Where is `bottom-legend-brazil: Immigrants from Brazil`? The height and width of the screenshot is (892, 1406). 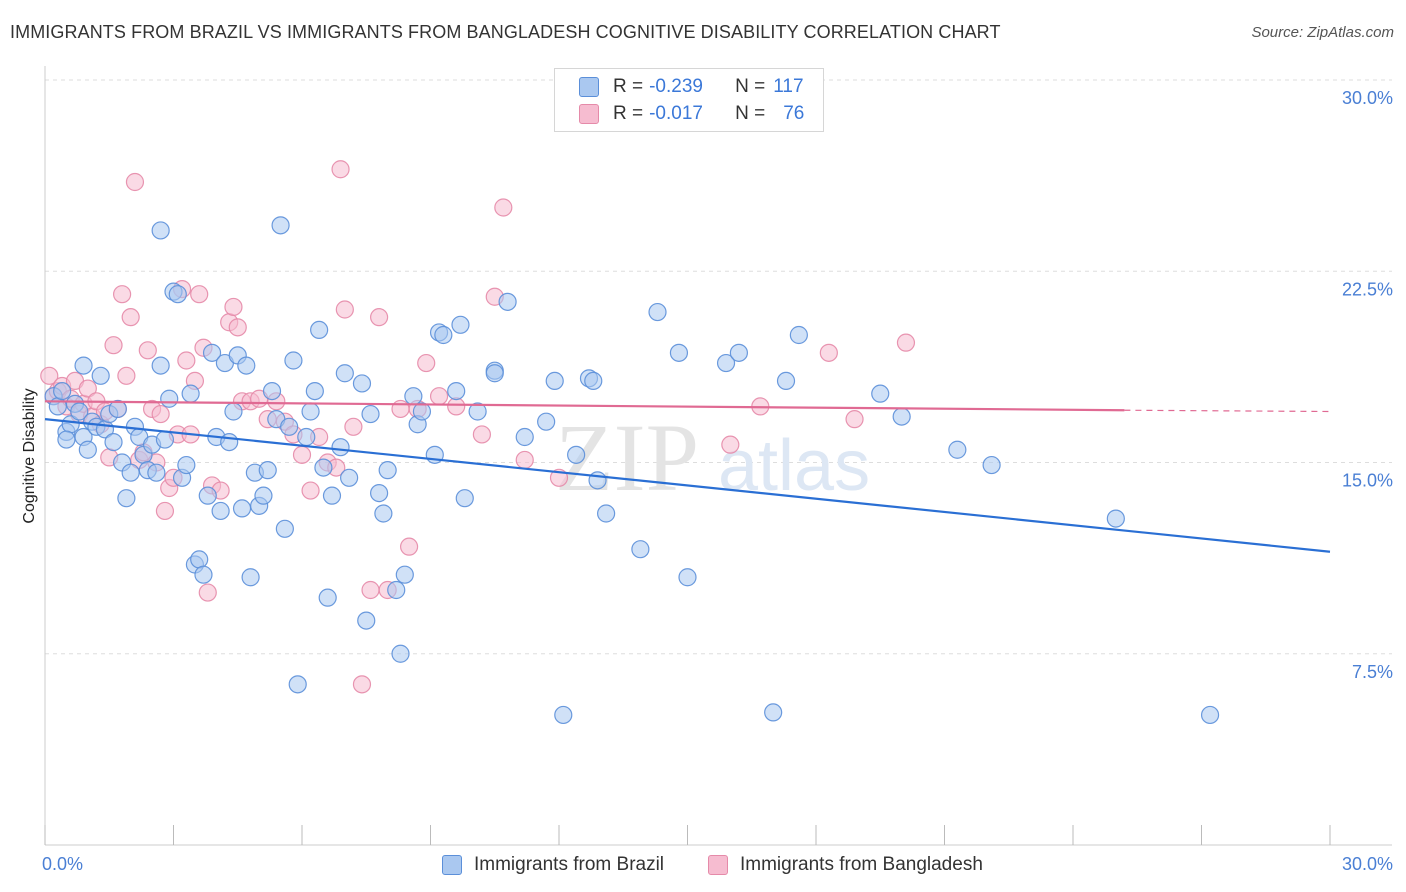
bottom-legend-brazil: Immigrants from Brazil is located at coordinates (553, 865).